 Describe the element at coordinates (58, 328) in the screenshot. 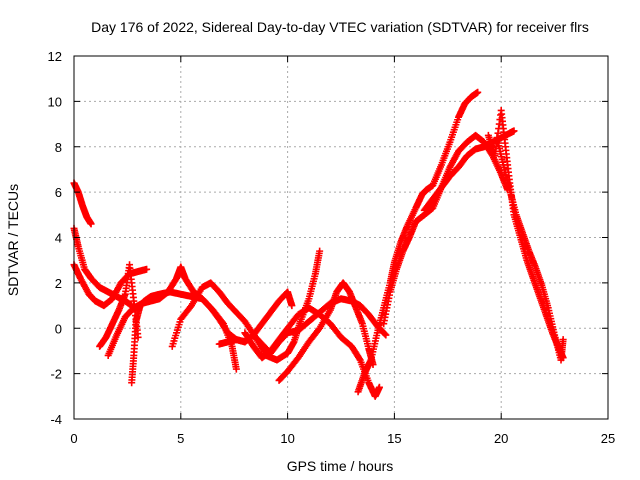

I see `y-tick-label: 0` at that location.